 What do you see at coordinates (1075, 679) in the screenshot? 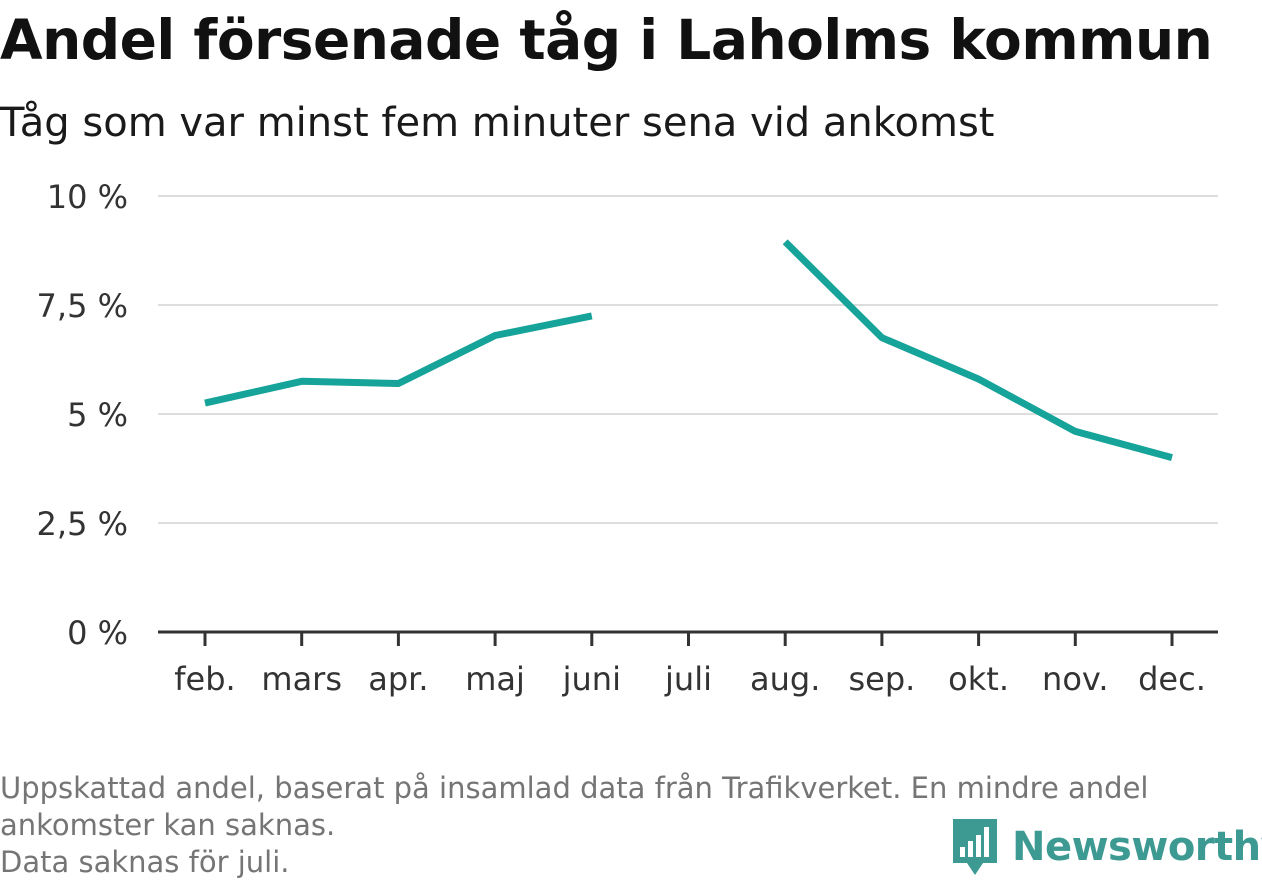
I see `x-tick-label: nov.` at bounding box center [1075, 679].